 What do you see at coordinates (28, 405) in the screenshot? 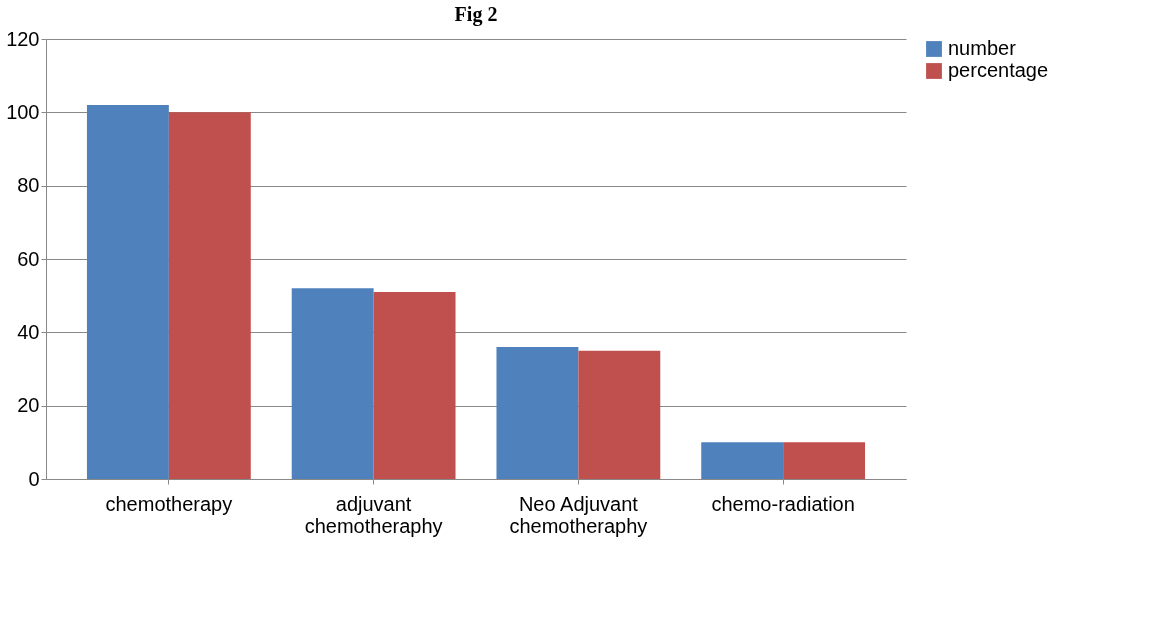
I see `y-tick-label: 20` at bounding box center [28, 405].